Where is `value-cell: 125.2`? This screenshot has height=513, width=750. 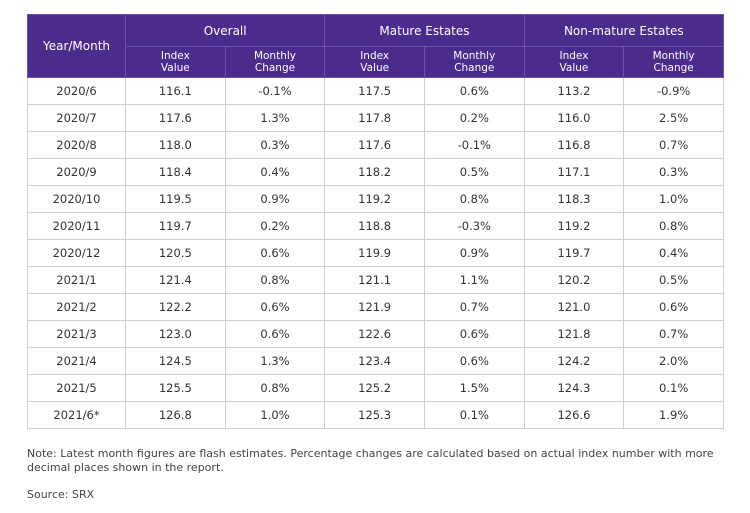
value-cell: 125.2 is located at coordinates (374, 388).